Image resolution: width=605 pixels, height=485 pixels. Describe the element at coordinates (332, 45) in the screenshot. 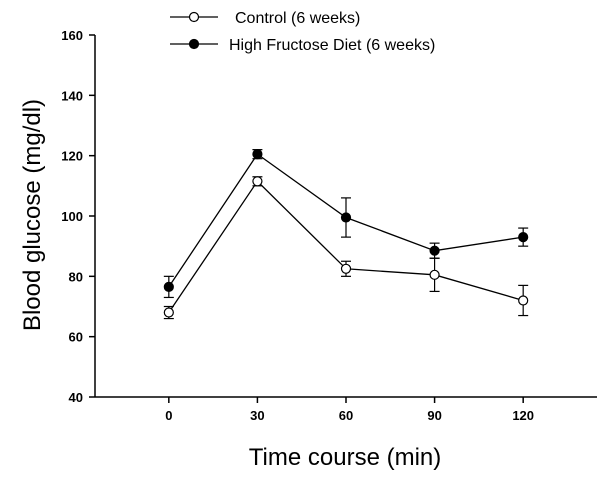

I see `legend-label: High Fructose Diet (6 weeks)` at that location.